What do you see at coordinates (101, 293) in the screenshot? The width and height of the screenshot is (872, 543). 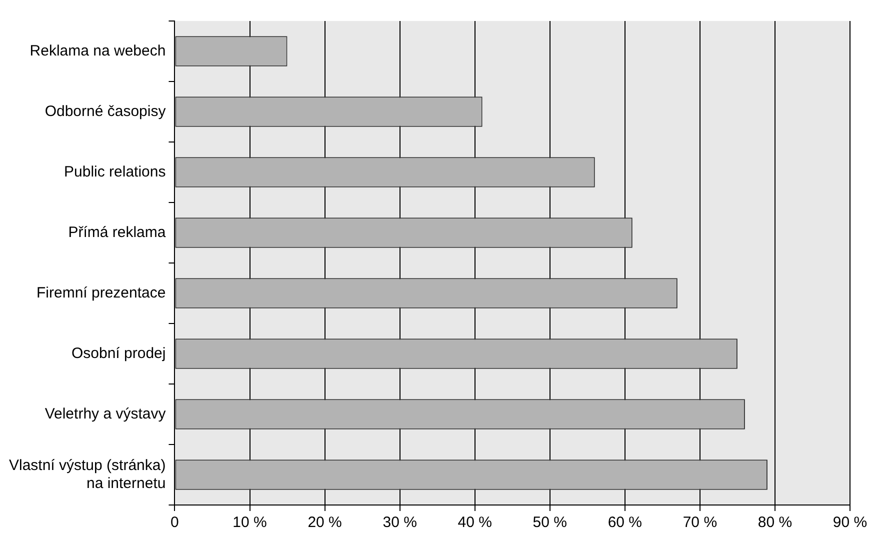 I see `y-tick-label: Firemní prezentace` at bounding box center [101, 293].